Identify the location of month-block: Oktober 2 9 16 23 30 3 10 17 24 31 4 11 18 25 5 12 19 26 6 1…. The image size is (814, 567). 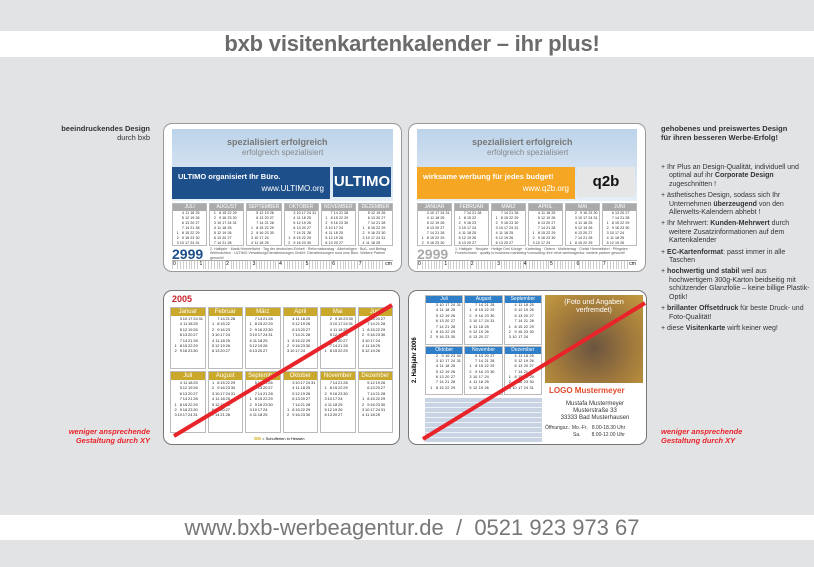
(444, 370).